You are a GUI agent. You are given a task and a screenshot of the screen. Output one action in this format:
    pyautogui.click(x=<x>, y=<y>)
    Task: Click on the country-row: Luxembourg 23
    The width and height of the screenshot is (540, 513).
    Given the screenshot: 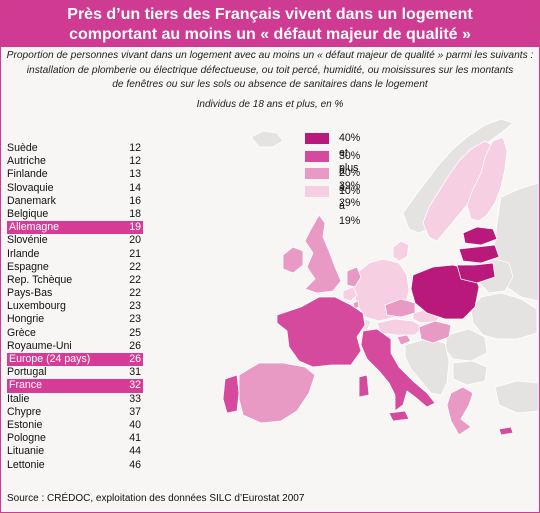 What is the action you would take?
    pyautogui.click(x=75, y=306)
    